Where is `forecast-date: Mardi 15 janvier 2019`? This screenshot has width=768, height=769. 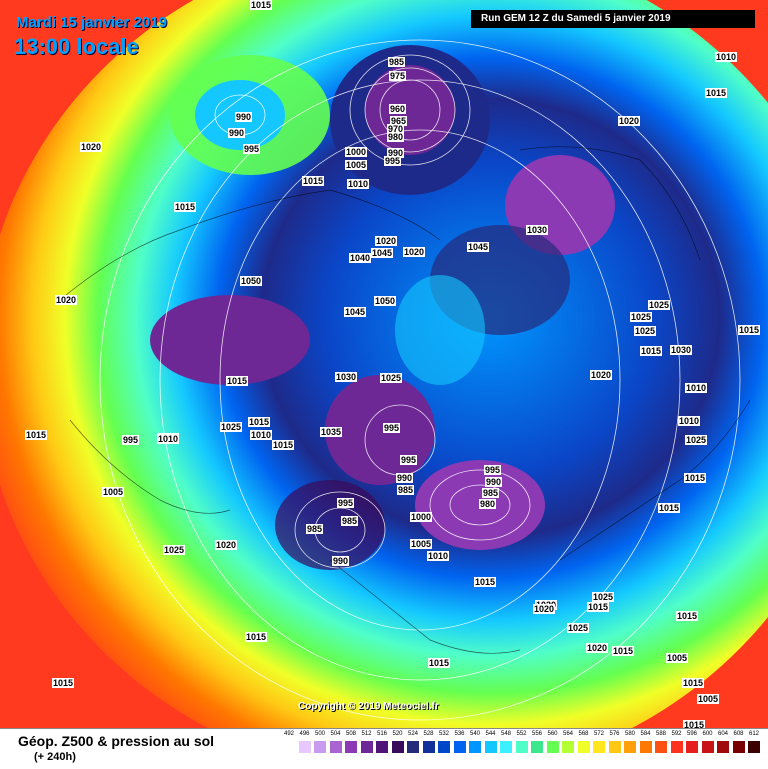 forecast-date: Mardi 15 janvier 2019 is located at coordinates (91, 22).